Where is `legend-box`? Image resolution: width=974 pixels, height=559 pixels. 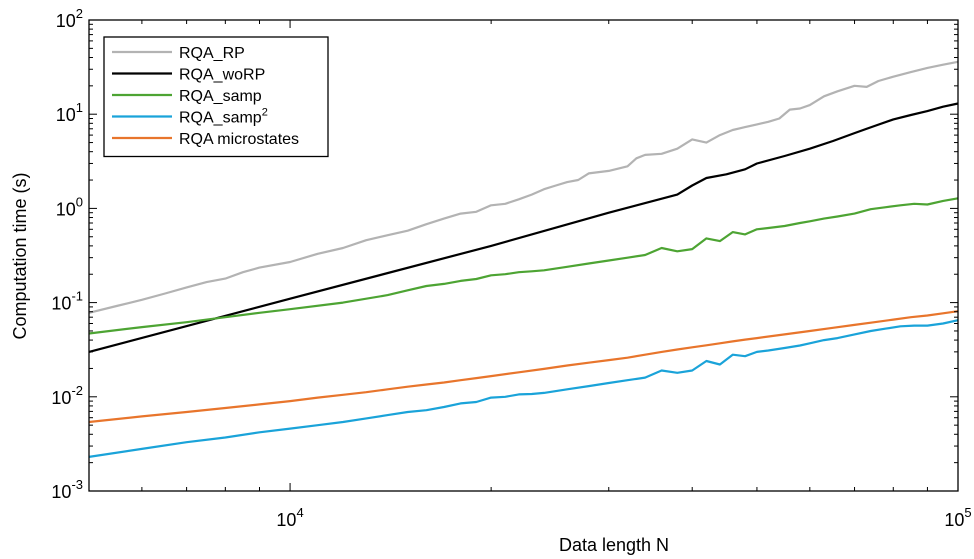
legend-box is located at coordinates (216, 97).